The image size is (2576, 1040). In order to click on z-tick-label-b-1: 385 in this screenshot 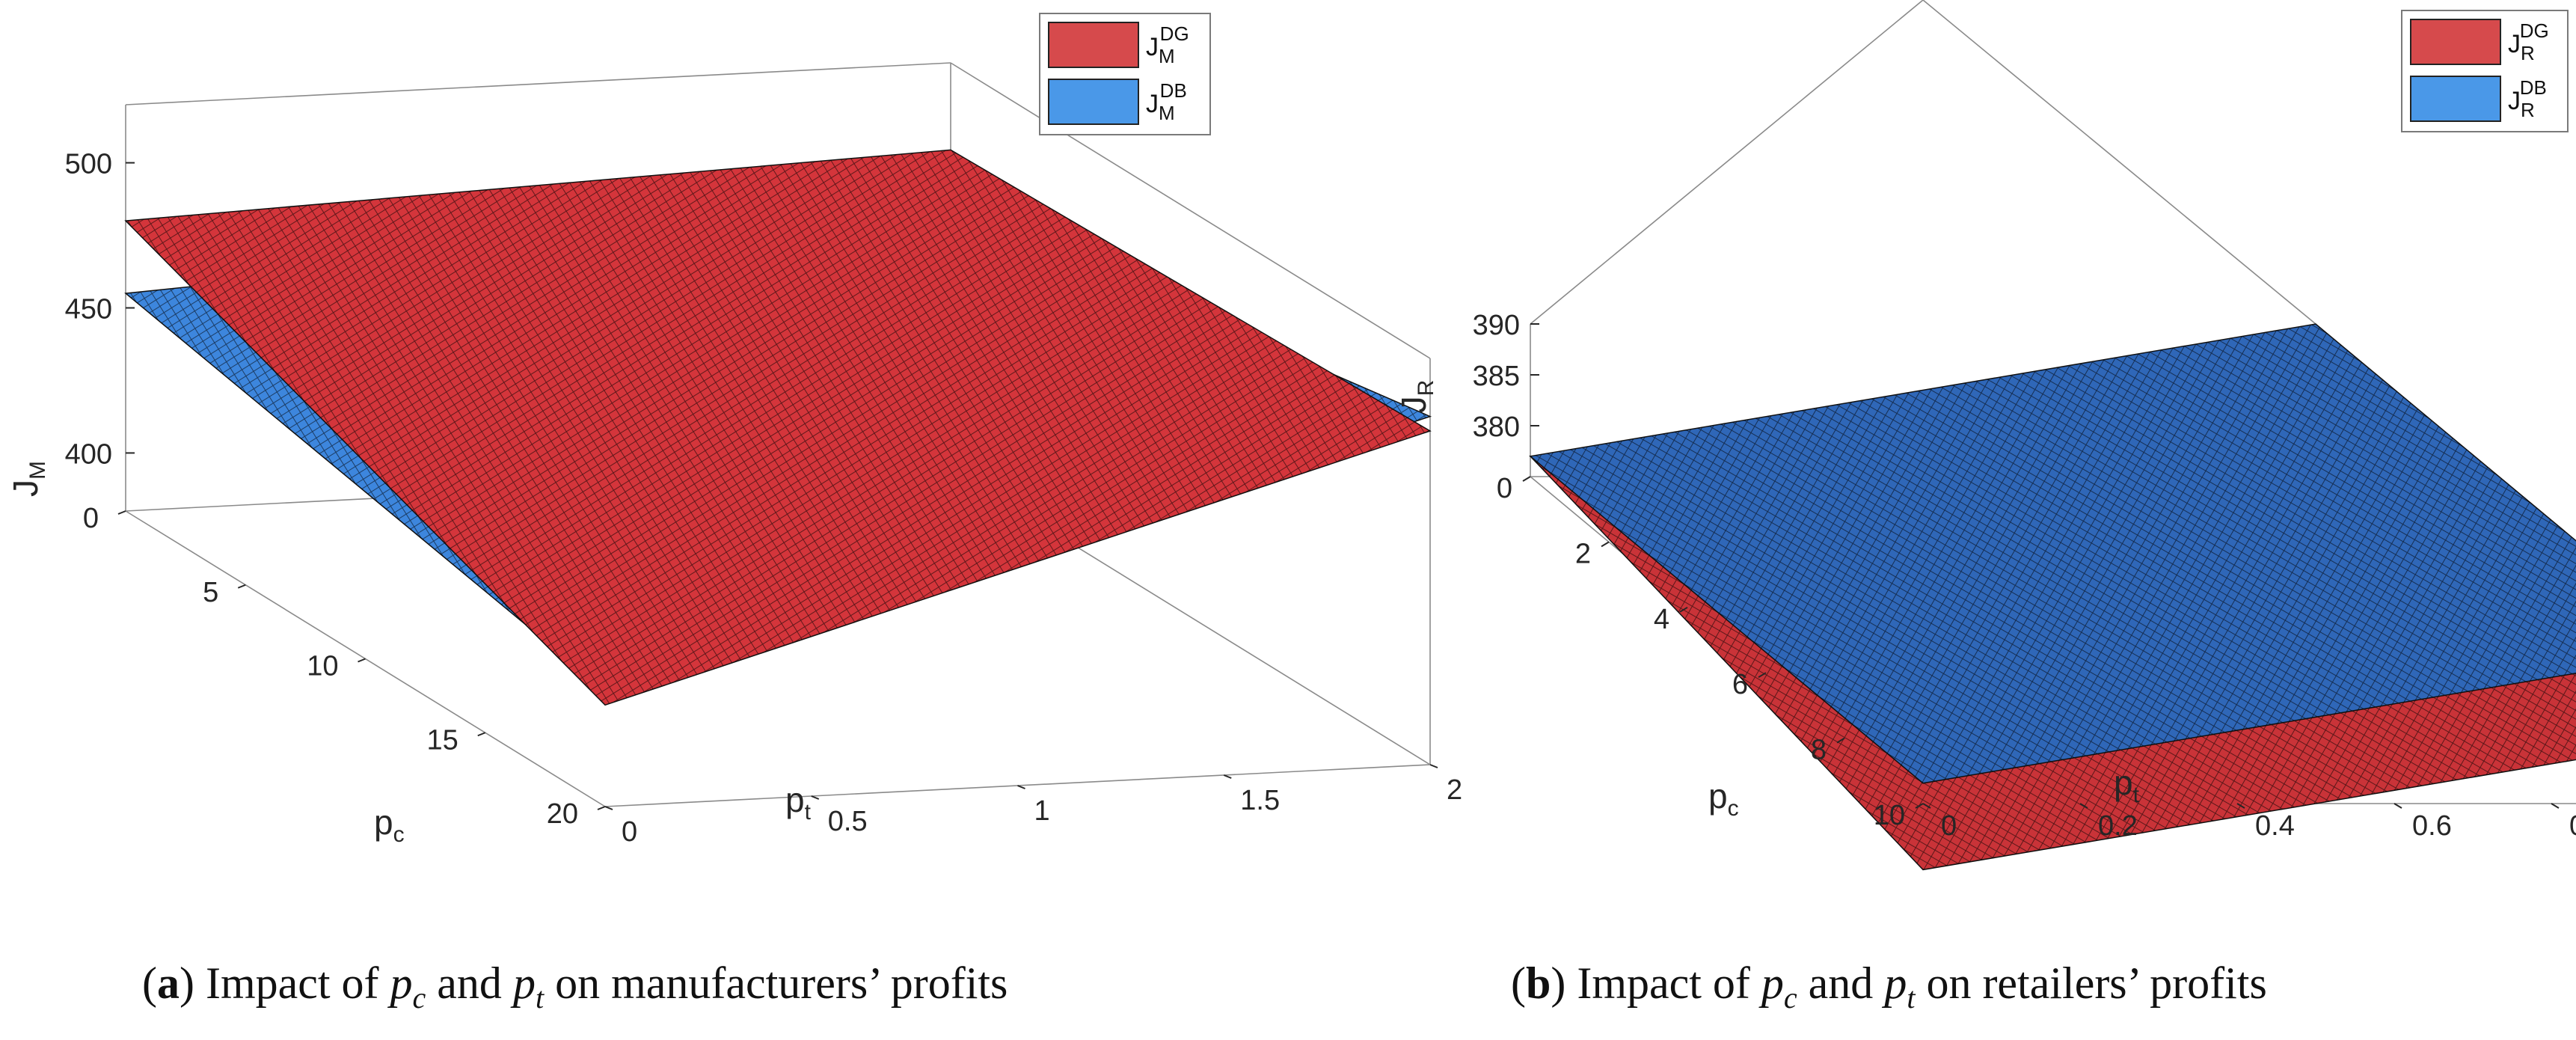, I will do `click(1496, 376)`.